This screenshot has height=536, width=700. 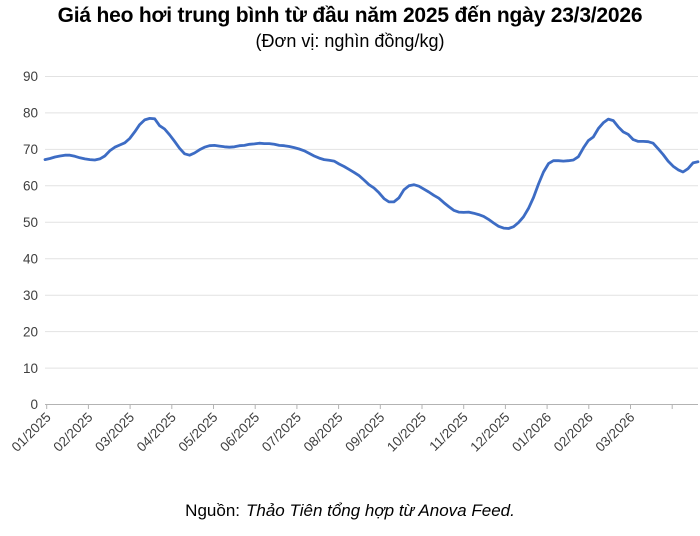 What do you see at coordinates (30, 331) in the screenshot?
I see `y-tick-label: 20` at bounding box center [30, 331].